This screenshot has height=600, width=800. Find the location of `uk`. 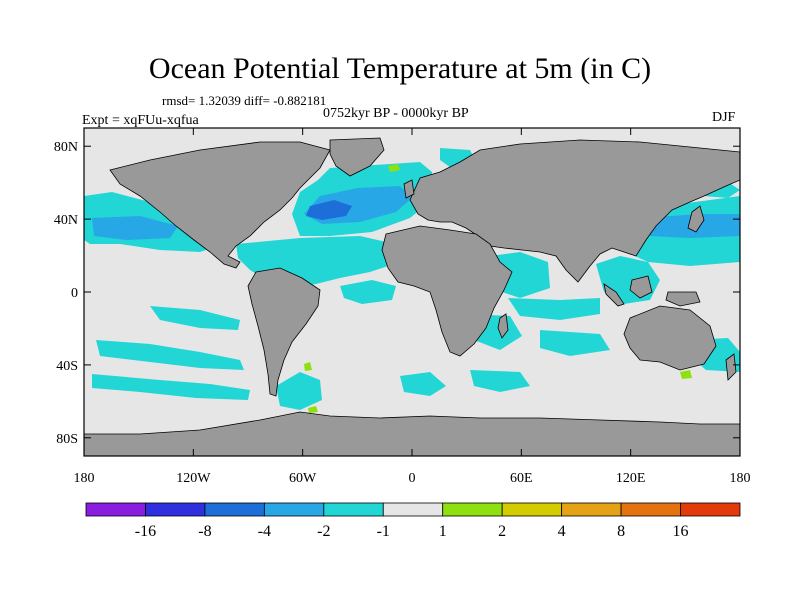

uk is located at coordinates (409, 189).